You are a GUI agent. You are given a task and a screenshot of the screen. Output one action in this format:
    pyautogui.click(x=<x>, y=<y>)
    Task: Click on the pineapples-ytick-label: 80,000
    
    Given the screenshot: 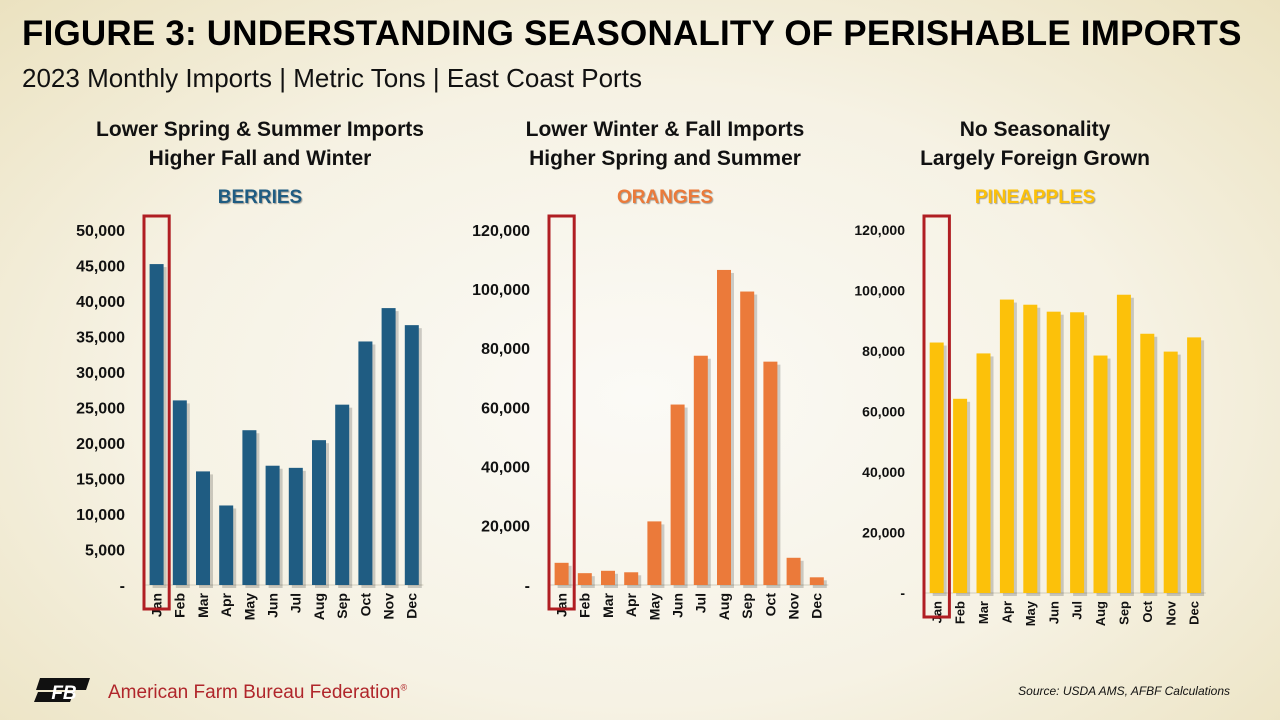 What is the action you would take?
    pyautogui.click(x=883, y=351)
    